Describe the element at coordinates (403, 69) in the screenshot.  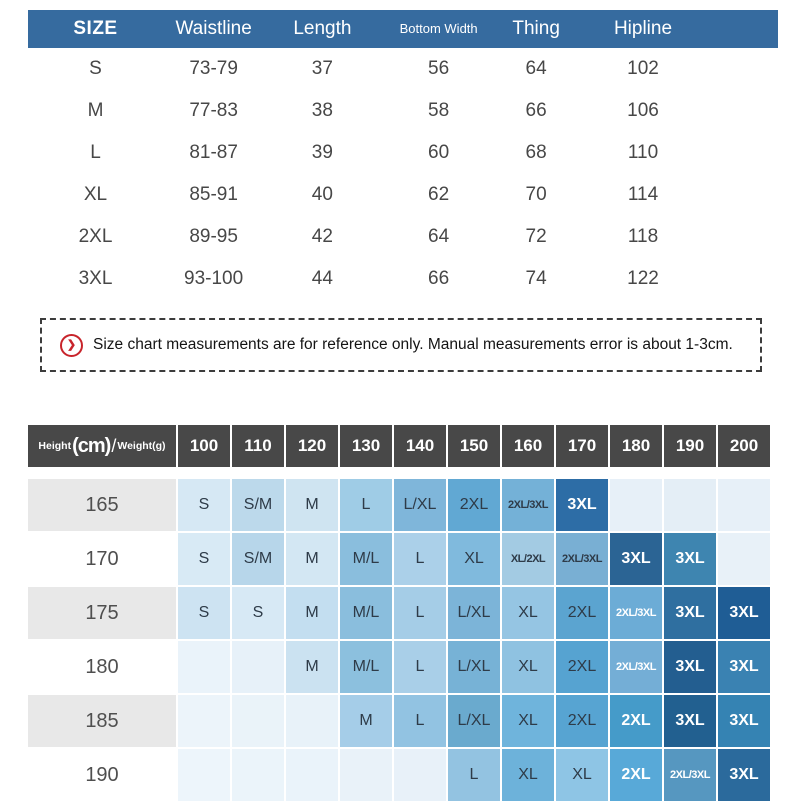
I see `table-row: S 73-79 37 56 64 102` at that location.